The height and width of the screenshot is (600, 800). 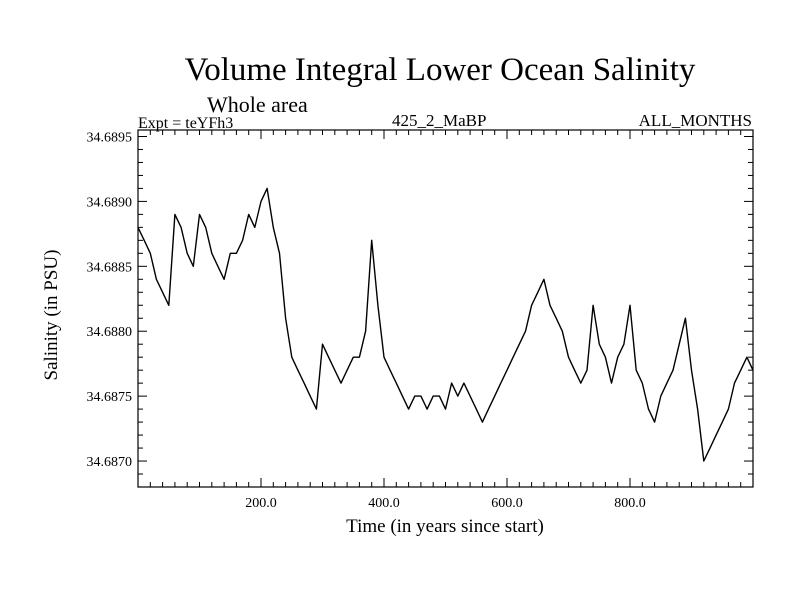 What do you see at coordinates (110, 462) in the screenshot?
I see `y-tick-label: 34.6870` at bounding box center [110, 462].